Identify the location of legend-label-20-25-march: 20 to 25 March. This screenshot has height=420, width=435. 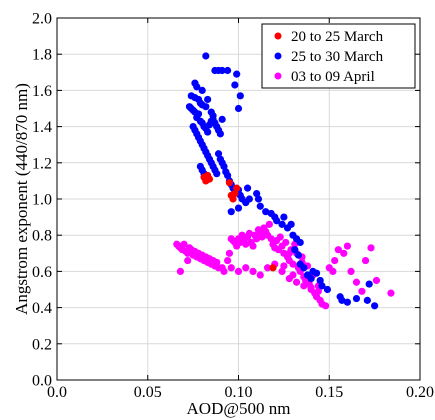
(337, 37).